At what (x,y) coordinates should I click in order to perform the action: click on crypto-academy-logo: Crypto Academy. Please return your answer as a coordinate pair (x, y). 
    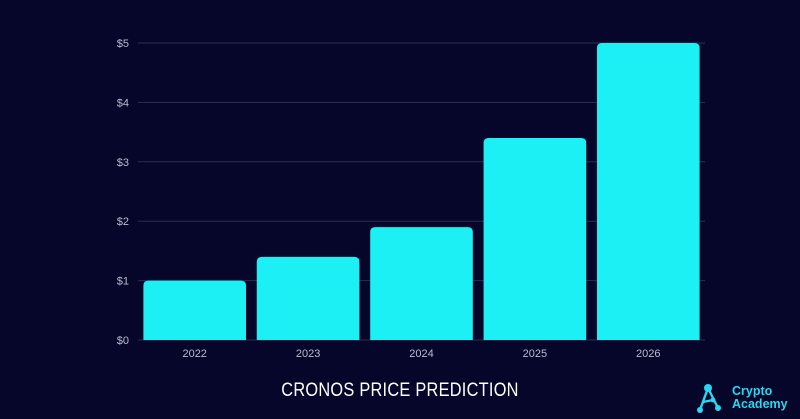
    Looking at the image, I should click on (740, 398).